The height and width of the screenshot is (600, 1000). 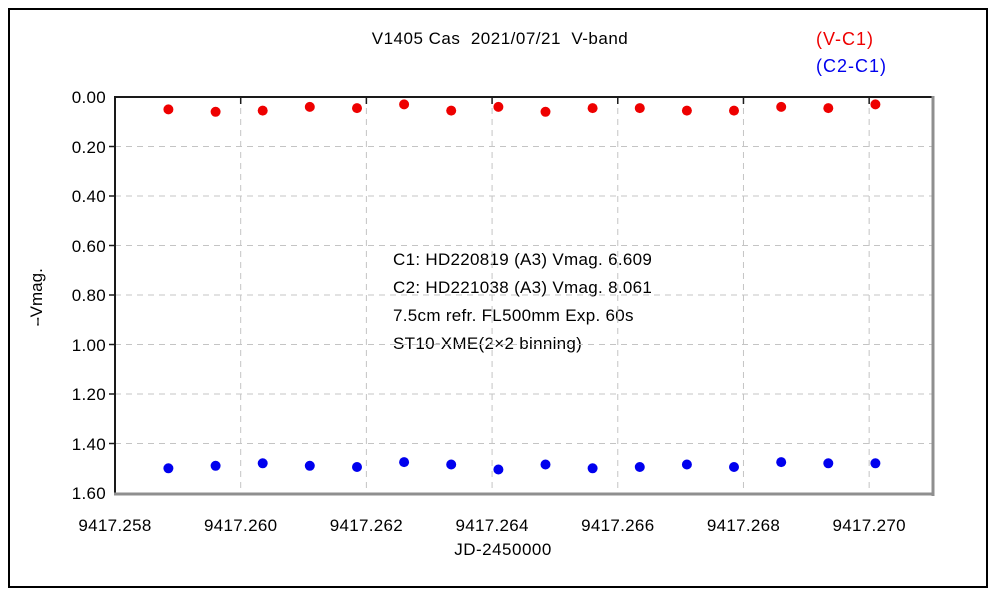 I want to click on y-tick-label: 0.80, so click(x=88, y=295).